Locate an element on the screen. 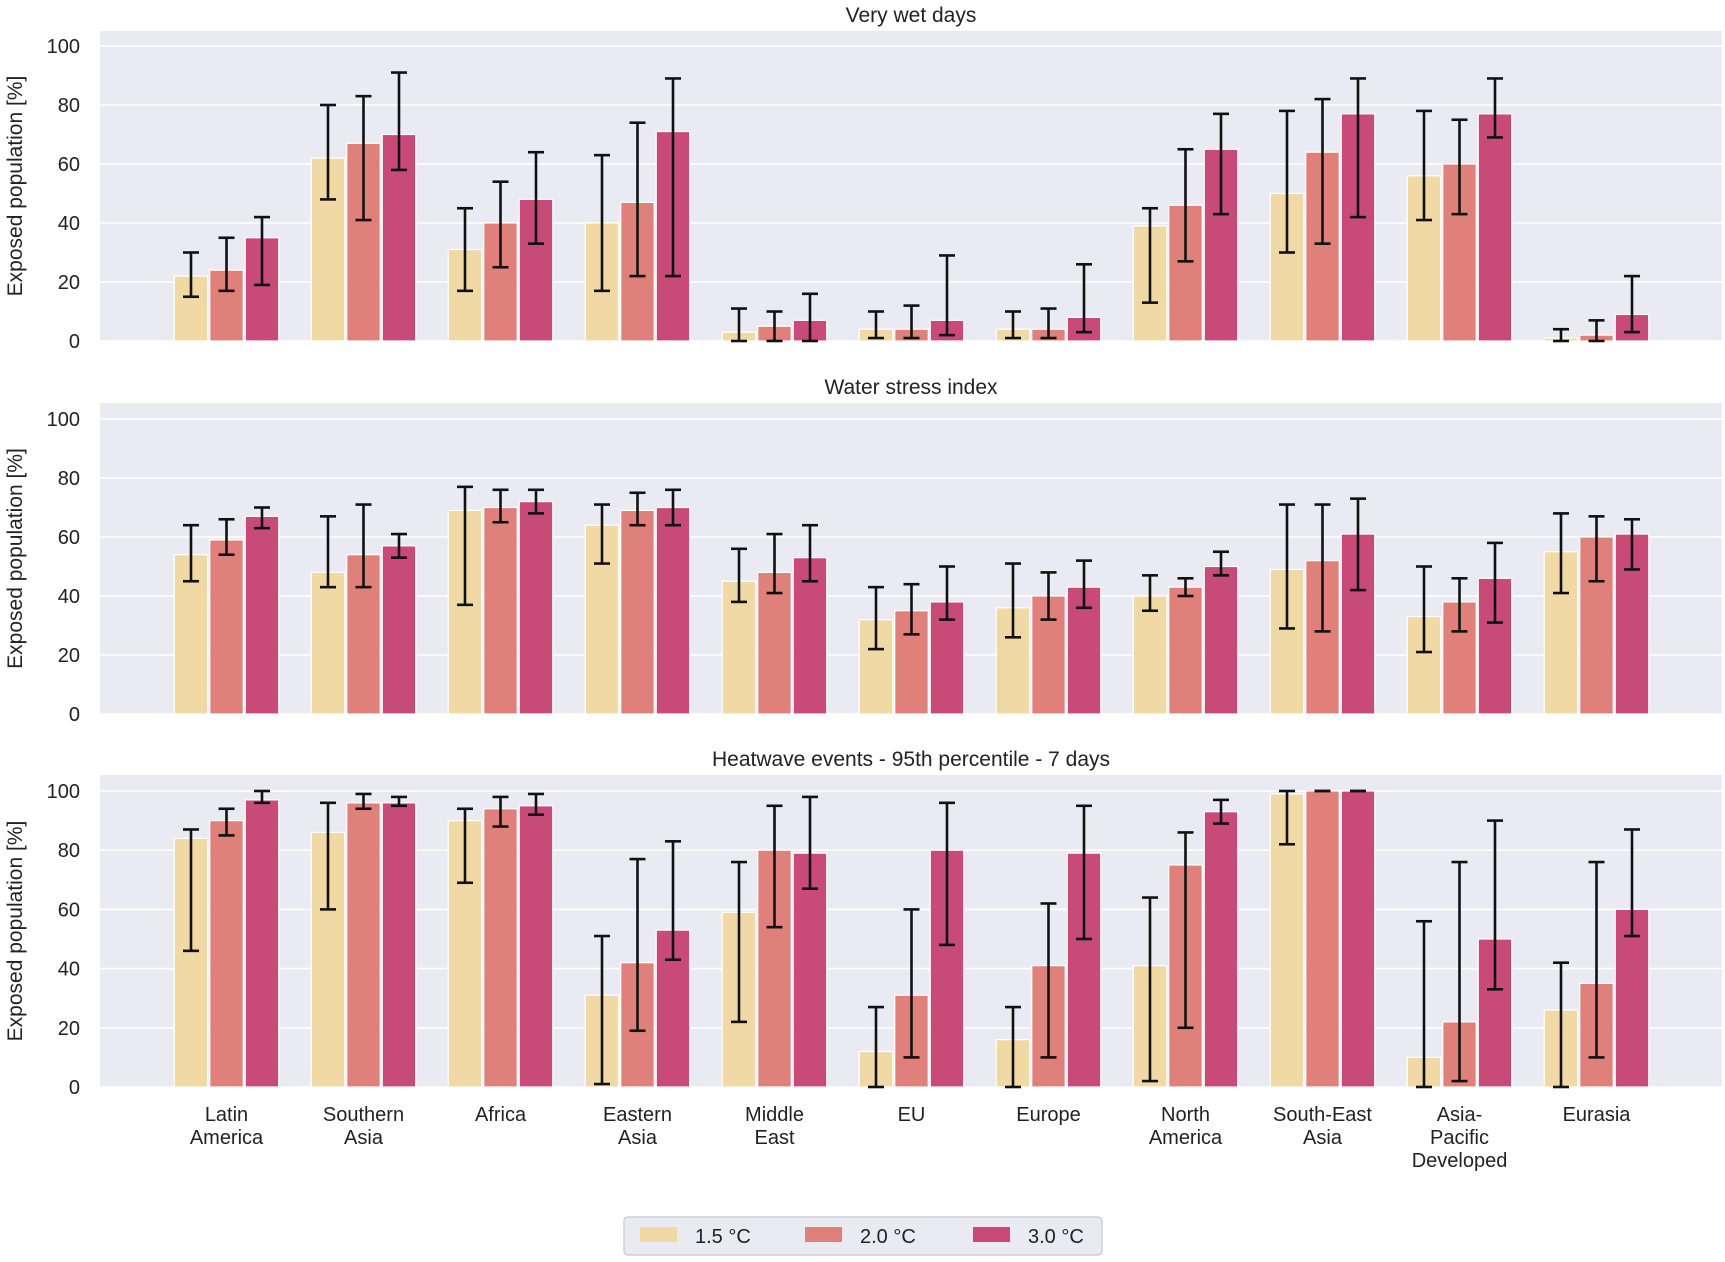  x-tick-label-line: Developed is located at coordinates (1460, 1161).